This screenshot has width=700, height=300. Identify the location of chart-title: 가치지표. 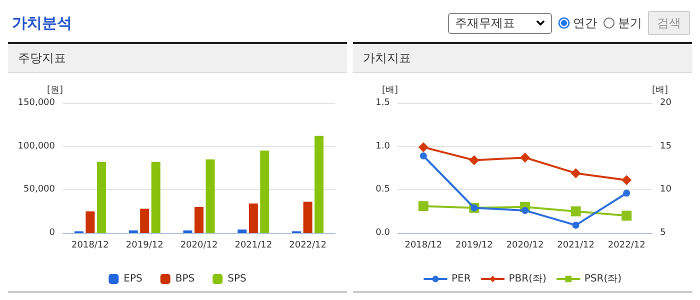
(522, 57).